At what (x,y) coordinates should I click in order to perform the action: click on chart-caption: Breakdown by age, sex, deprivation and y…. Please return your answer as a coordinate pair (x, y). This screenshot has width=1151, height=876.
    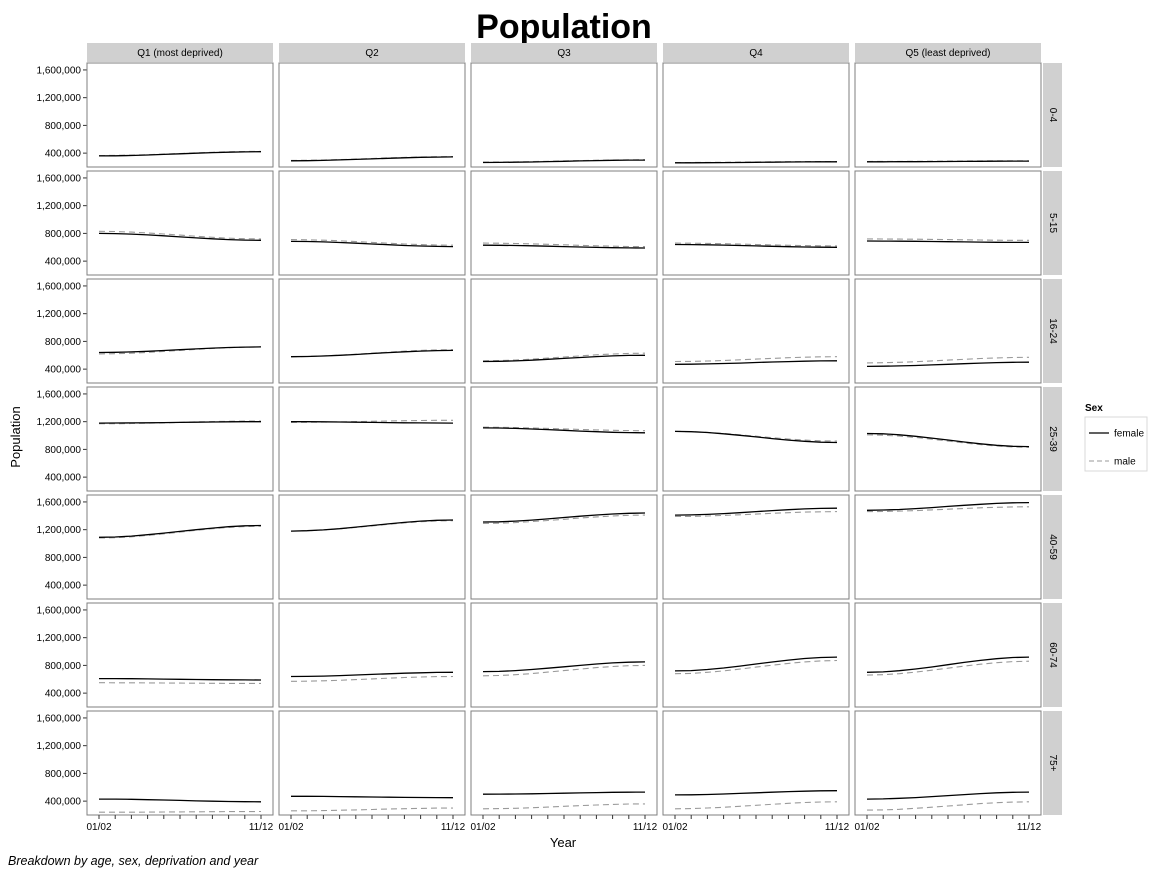
    Looking at the image, I should click on (133, 861).